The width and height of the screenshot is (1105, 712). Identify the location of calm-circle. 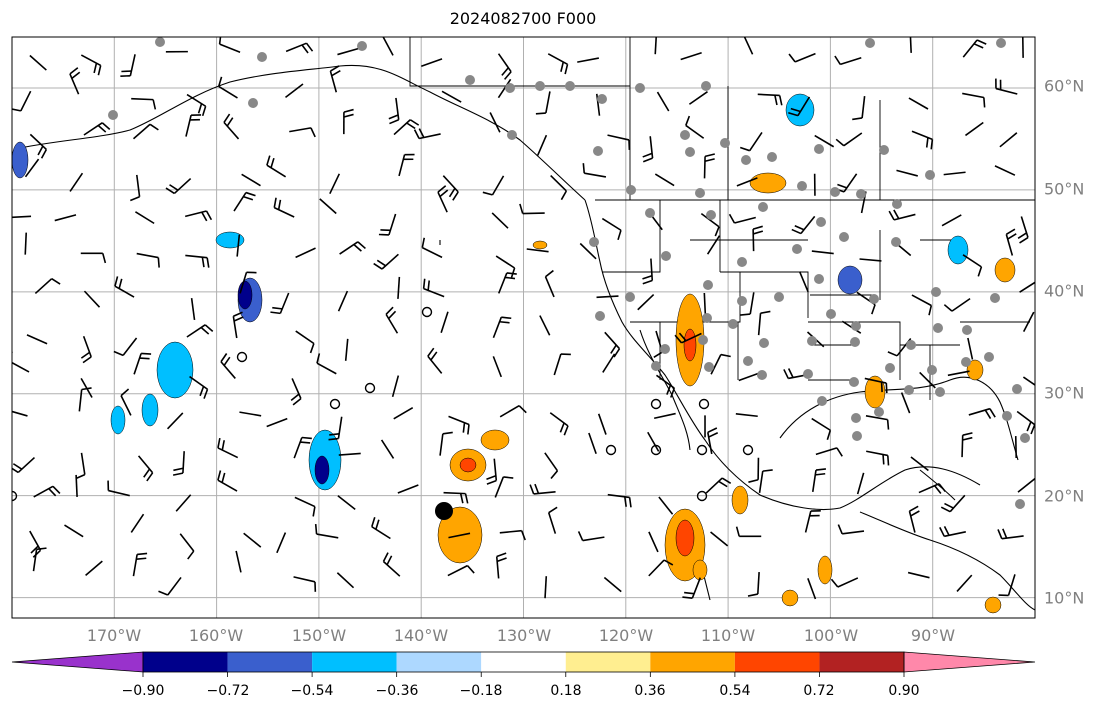
(704, 404).